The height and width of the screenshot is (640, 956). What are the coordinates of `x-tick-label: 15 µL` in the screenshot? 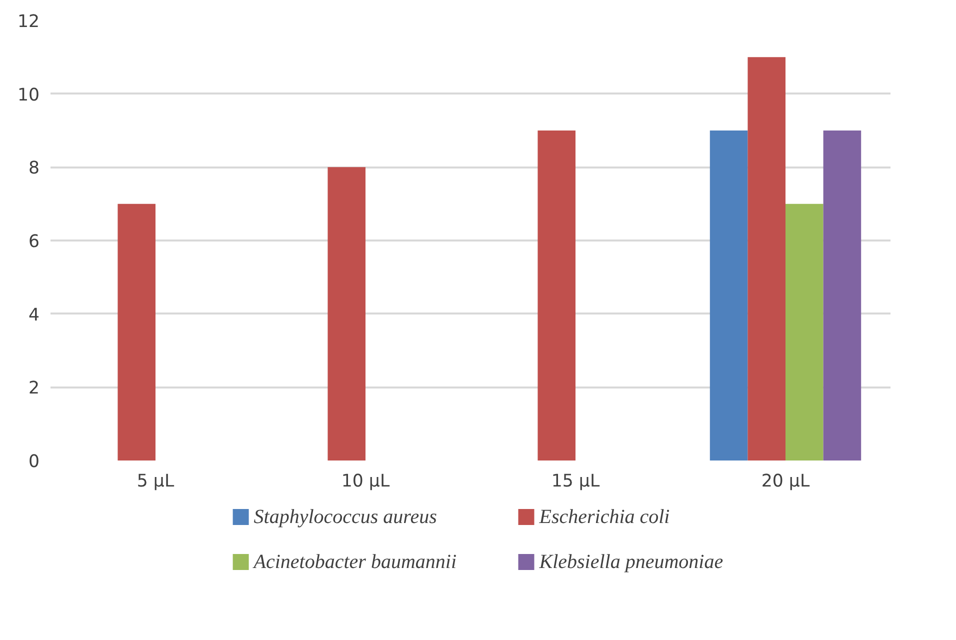 It's located at (575, 482).